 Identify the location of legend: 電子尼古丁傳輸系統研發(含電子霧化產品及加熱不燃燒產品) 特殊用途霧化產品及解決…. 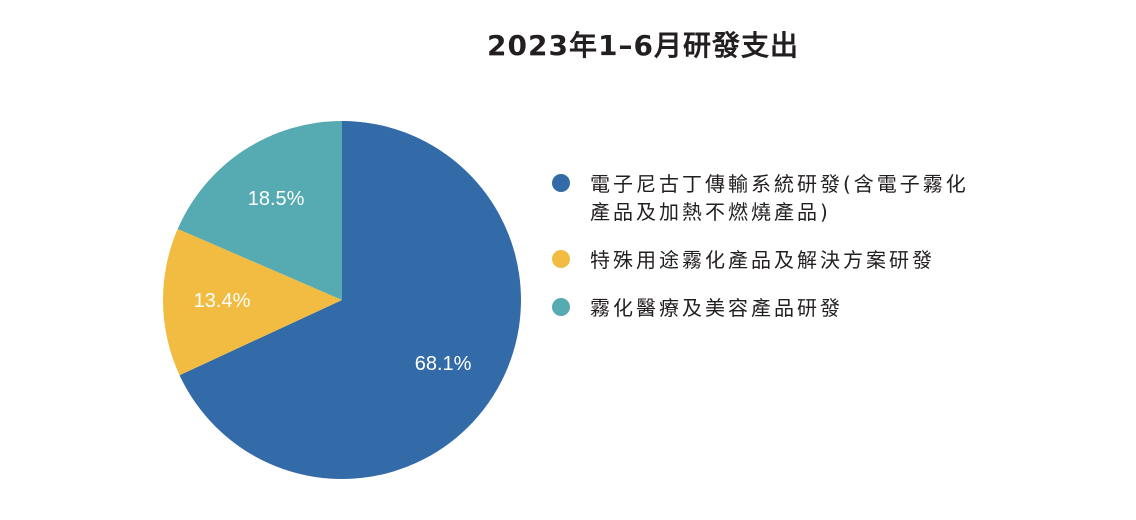
(792, 256).